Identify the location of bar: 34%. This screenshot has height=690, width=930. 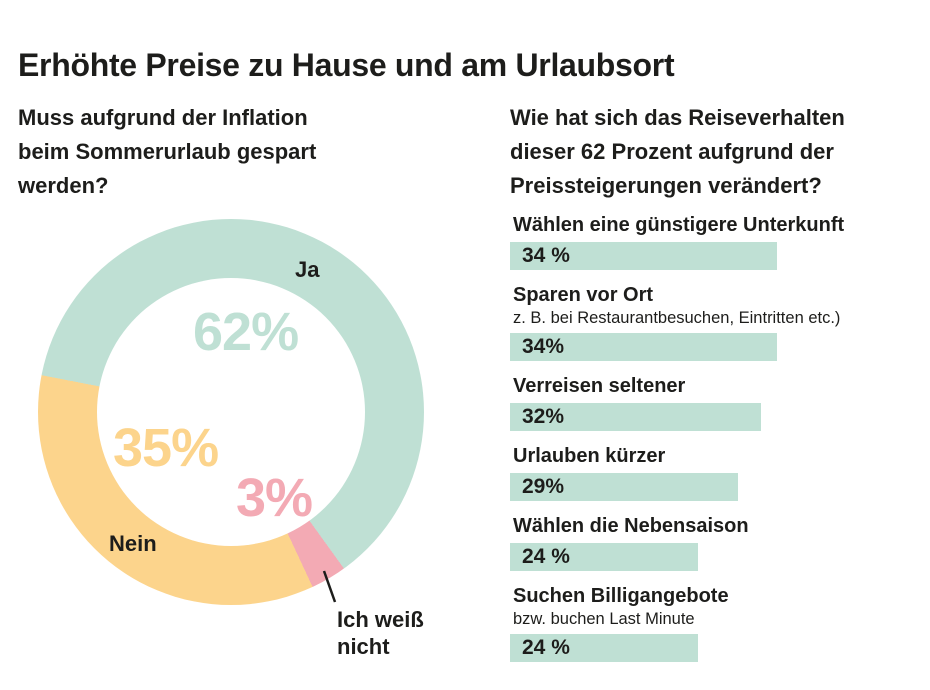
(643, 347).